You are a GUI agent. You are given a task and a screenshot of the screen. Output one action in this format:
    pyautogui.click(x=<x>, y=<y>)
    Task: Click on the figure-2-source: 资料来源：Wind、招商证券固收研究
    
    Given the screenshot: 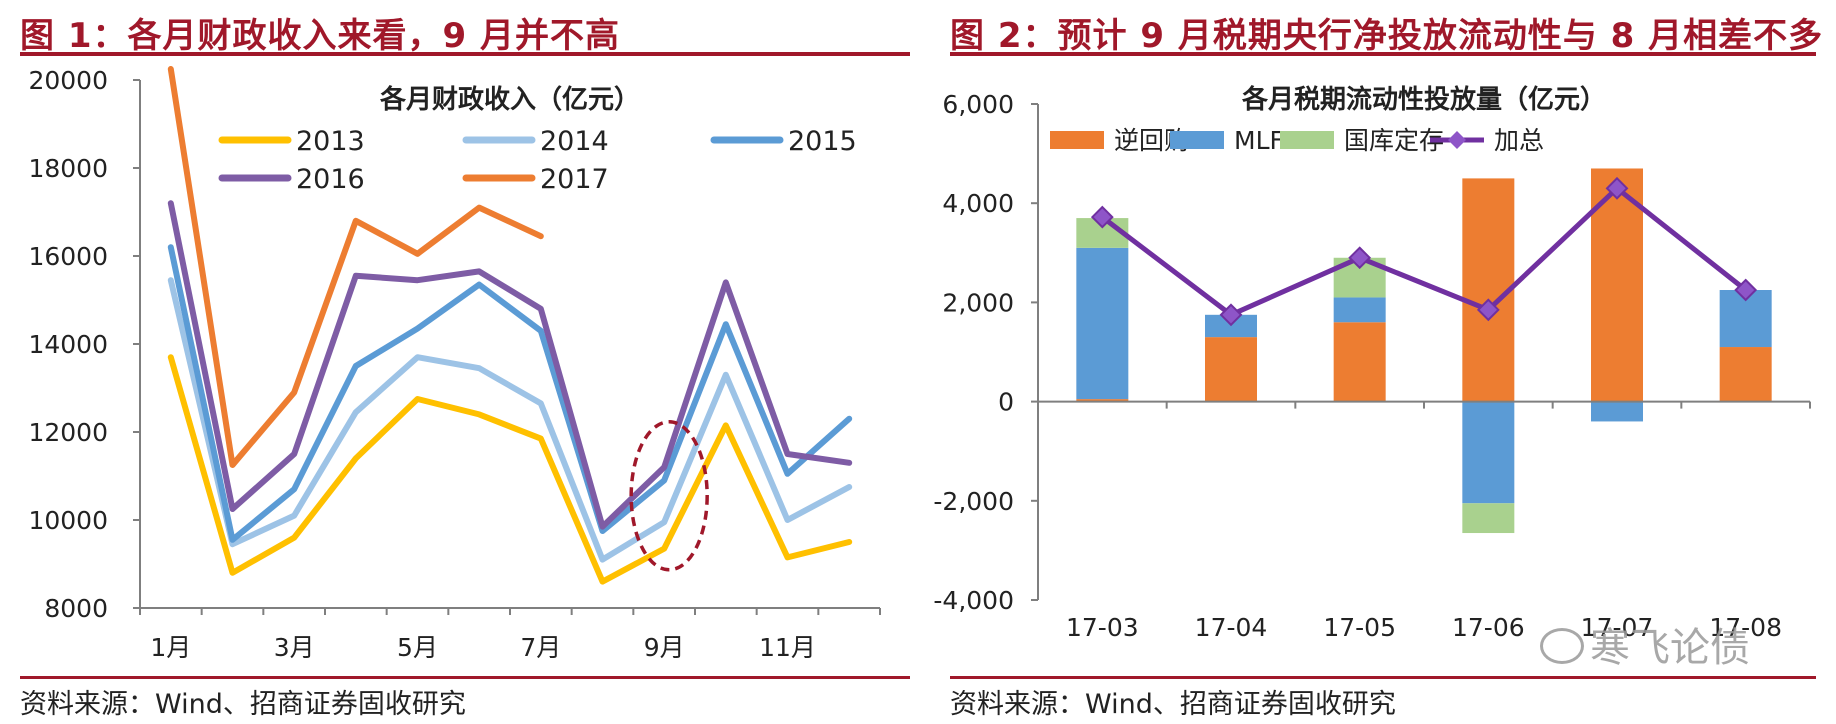 What is the action you would take?
    pyautogui.click(x=1173, y=704)
    